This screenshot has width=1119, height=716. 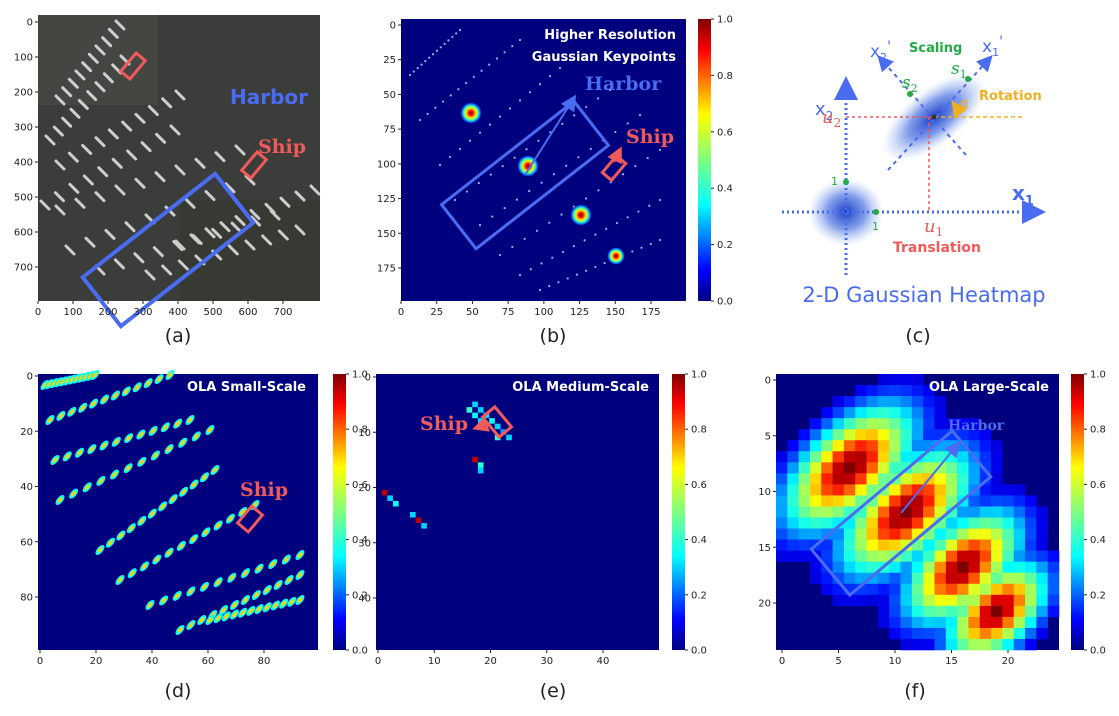 I want to click on d-ship-label: Ship, so click(x=264, y=490).